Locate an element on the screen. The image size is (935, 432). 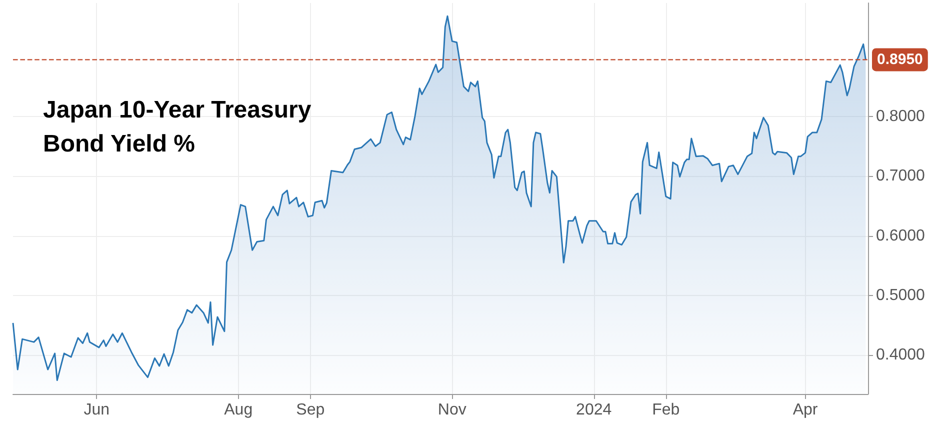
x-tick-label: 2024 is located at coordinates (594, 410).